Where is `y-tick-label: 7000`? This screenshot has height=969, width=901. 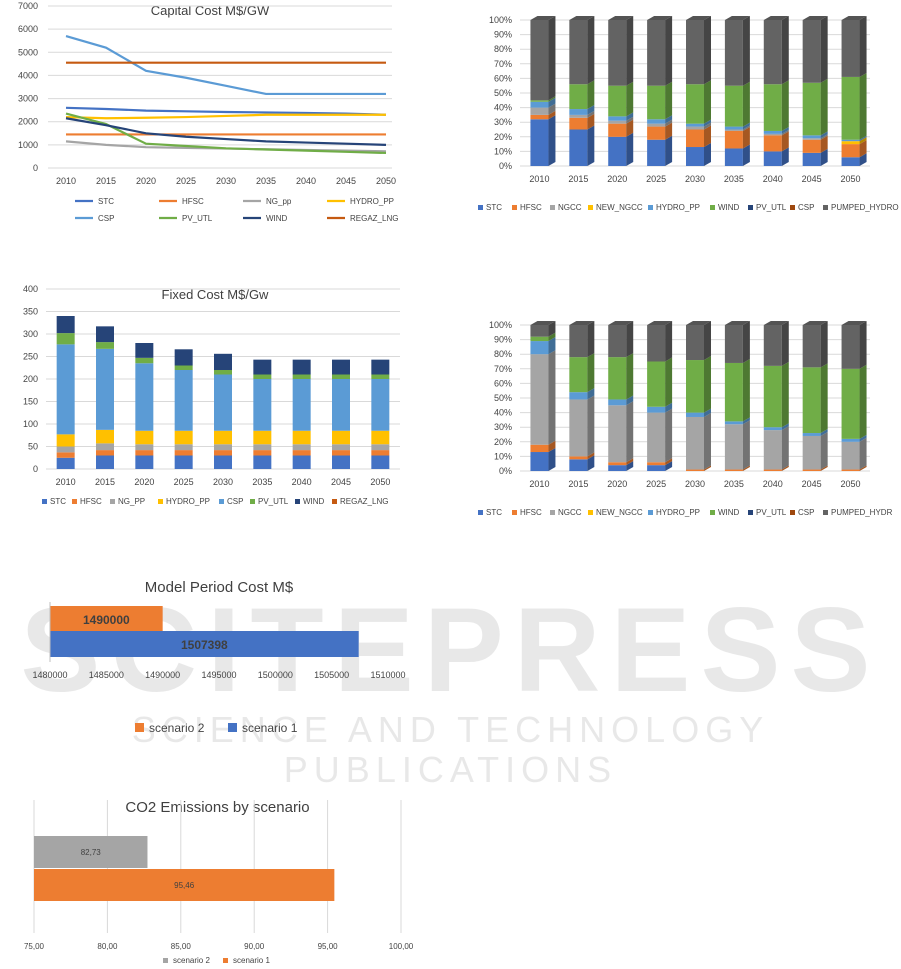 y-tick-label: 7000 is located at coordinates (28, 6).